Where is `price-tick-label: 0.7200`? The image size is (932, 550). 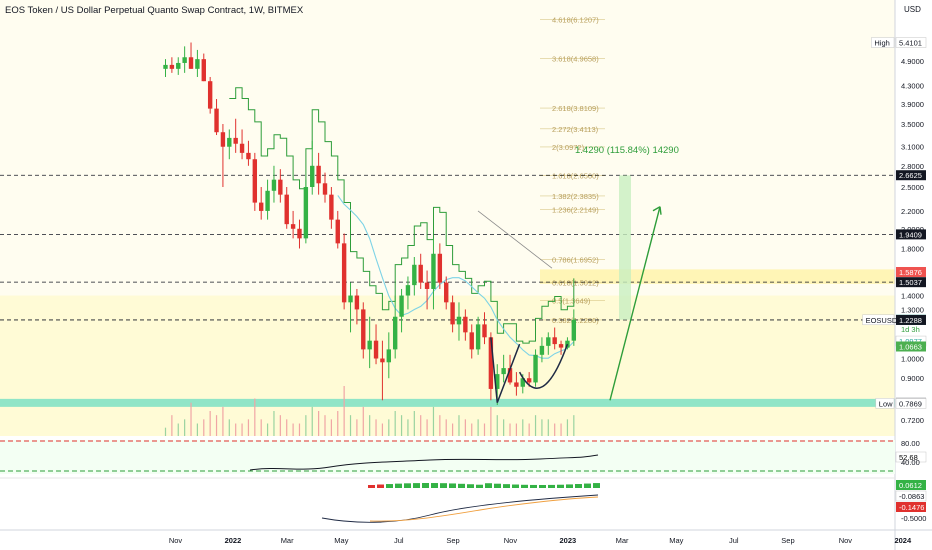 price-tick-label: 0.7200 is located at coordinates (912, 420).